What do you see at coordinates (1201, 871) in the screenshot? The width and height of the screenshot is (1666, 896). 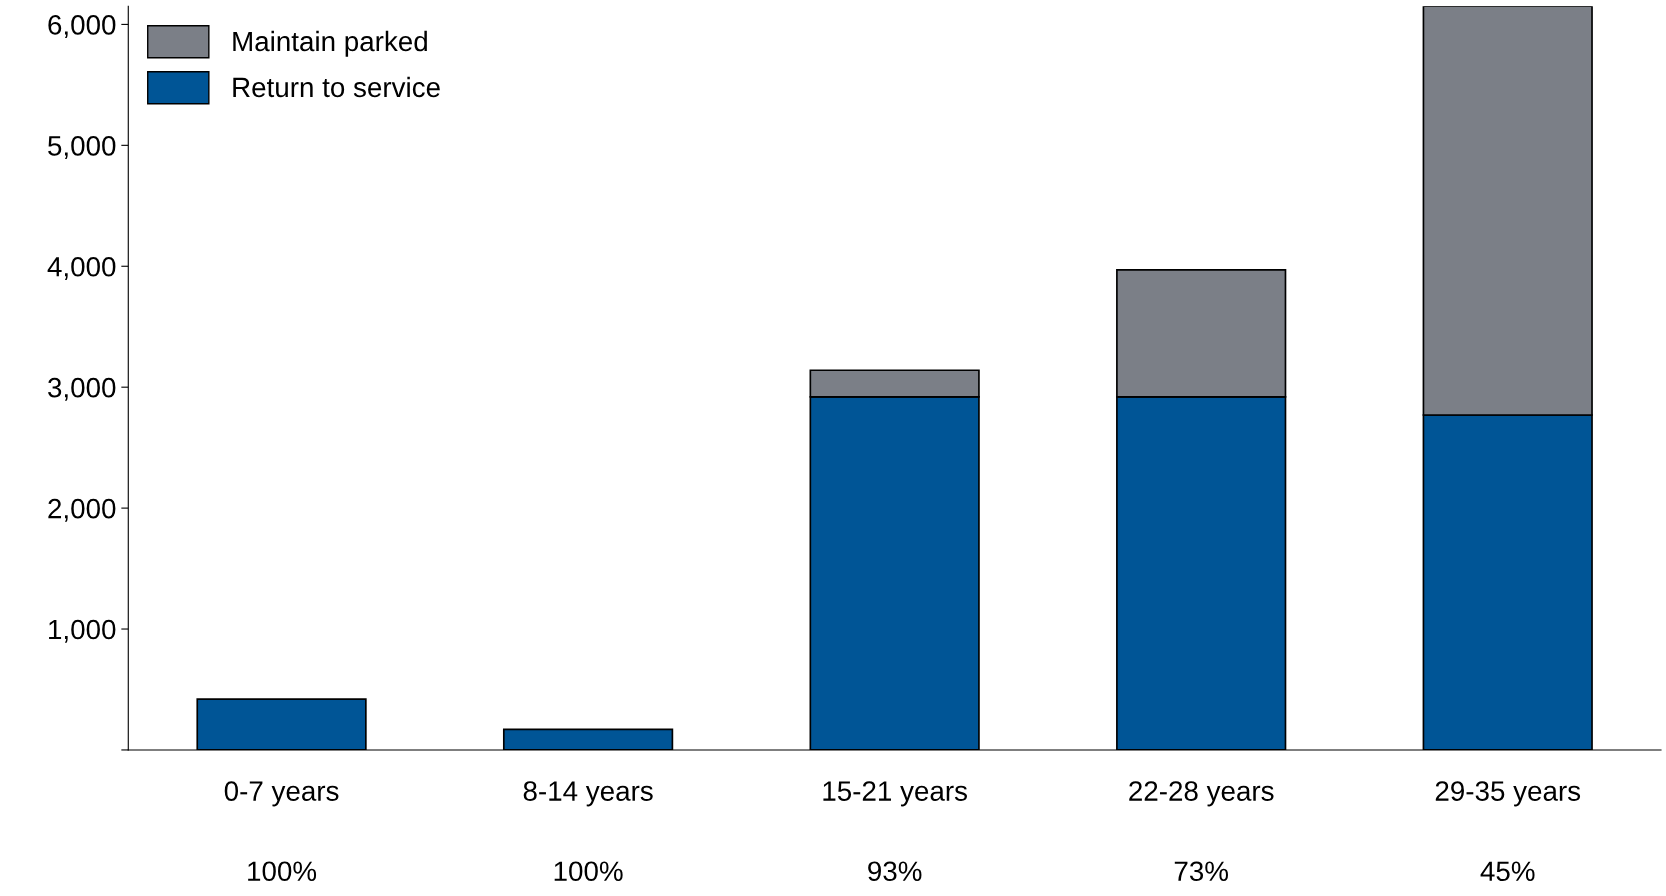 I see `text: 73%` at bounding box center [1201, 871].